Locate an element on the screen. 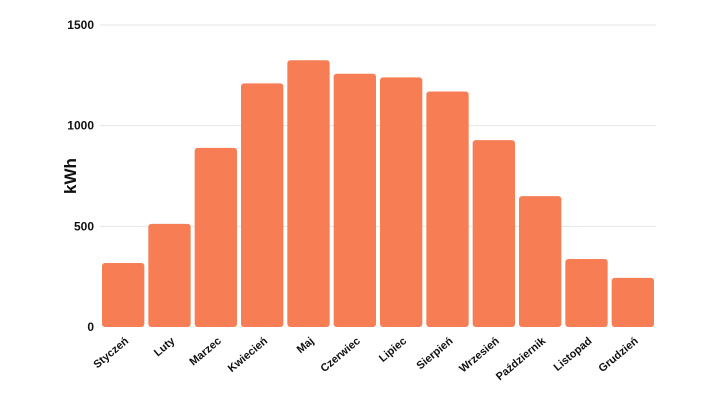 Image resolution: width=718 pixels, height=400 pixels. x-tick-label: Styczeń is located at coordinates (112, 353).